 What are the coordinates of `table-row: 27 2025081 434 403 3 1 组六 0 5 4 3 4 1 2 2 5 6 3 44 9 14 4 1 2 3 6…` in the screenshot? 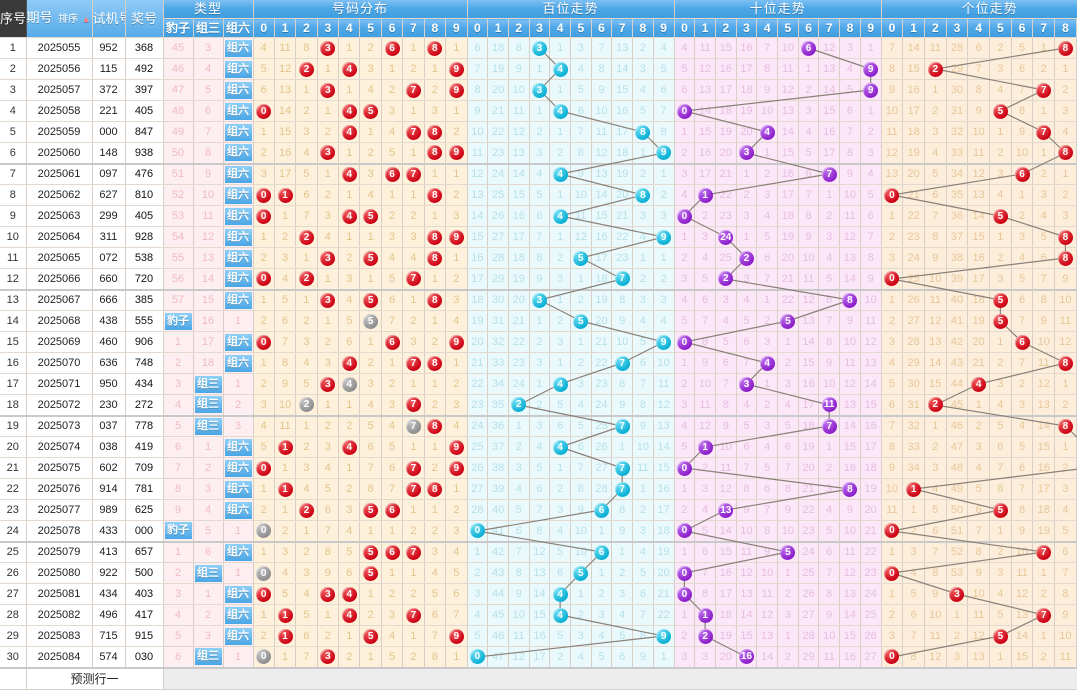 It's located at (538, 594).